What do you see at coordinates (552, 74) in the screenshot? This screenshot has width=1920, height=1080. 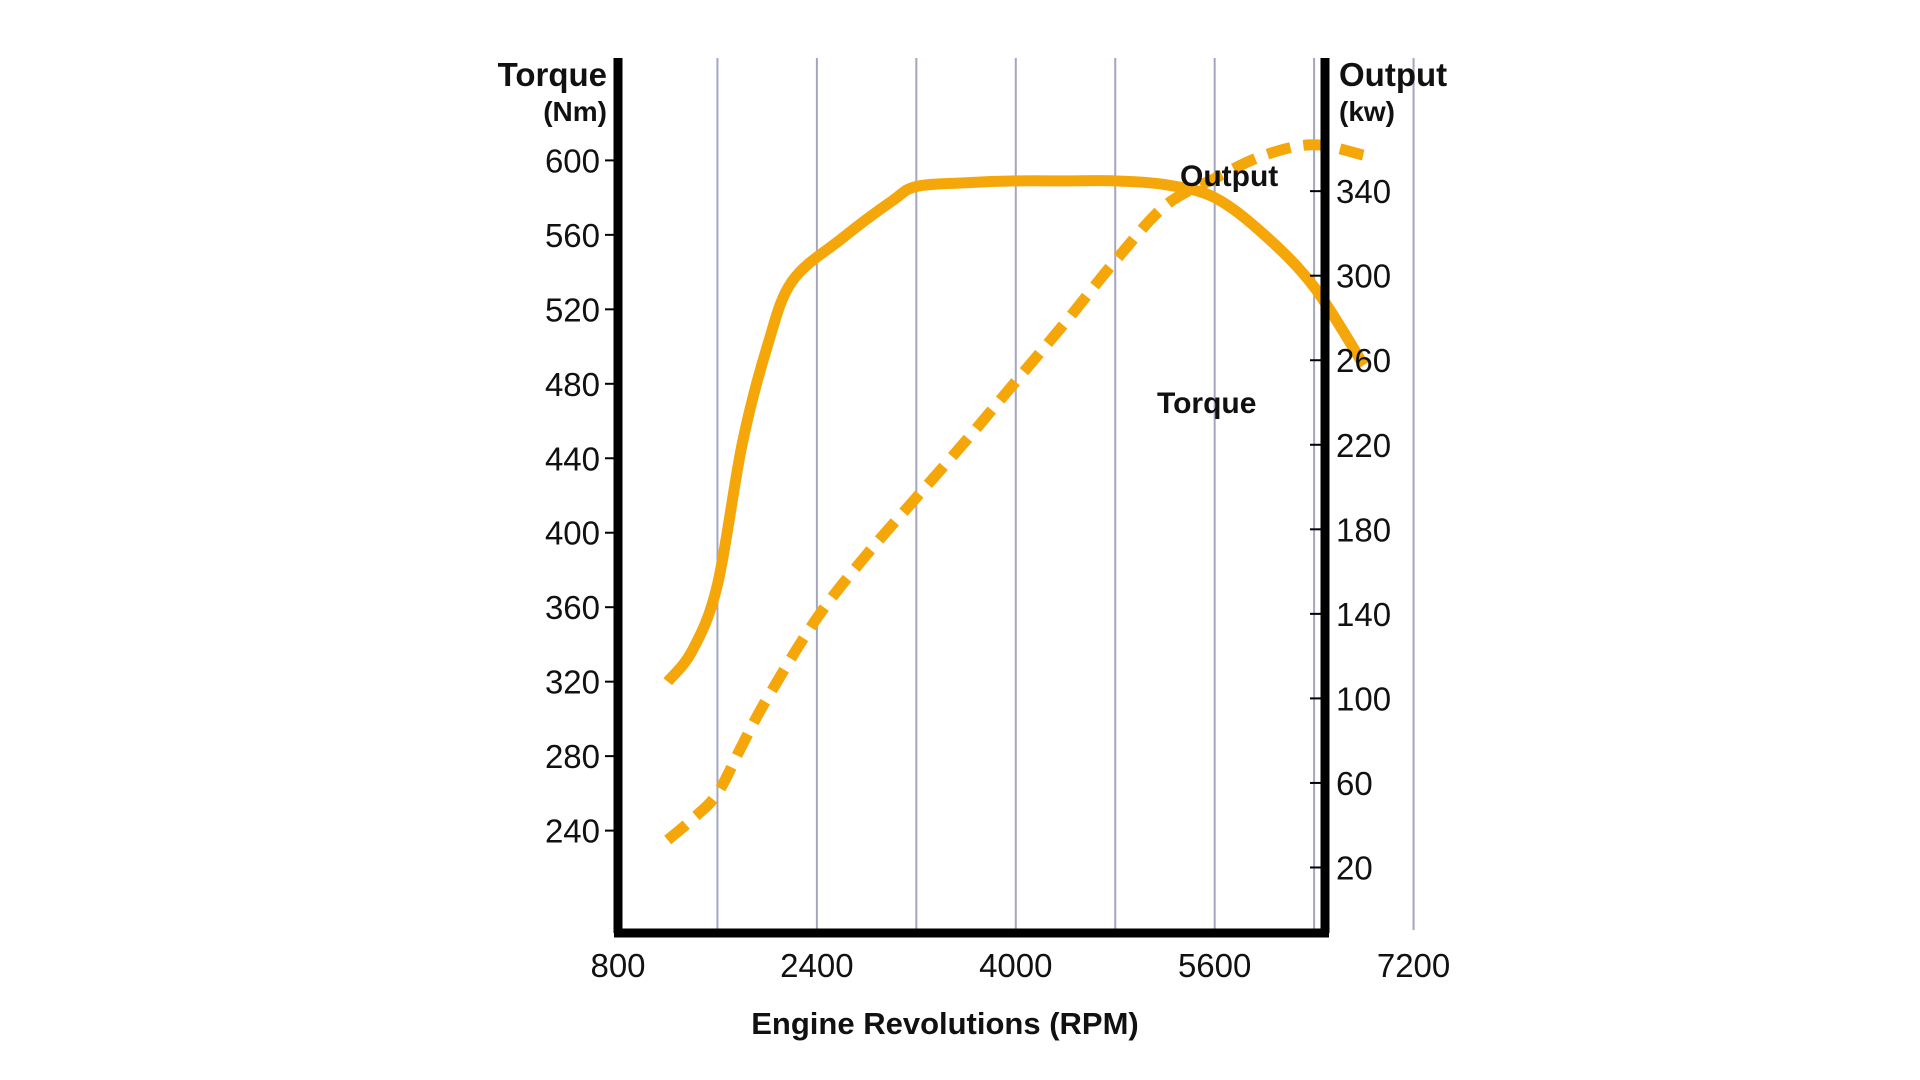 I see `left-axis-title: Torque` at bounding box center [552, 74].